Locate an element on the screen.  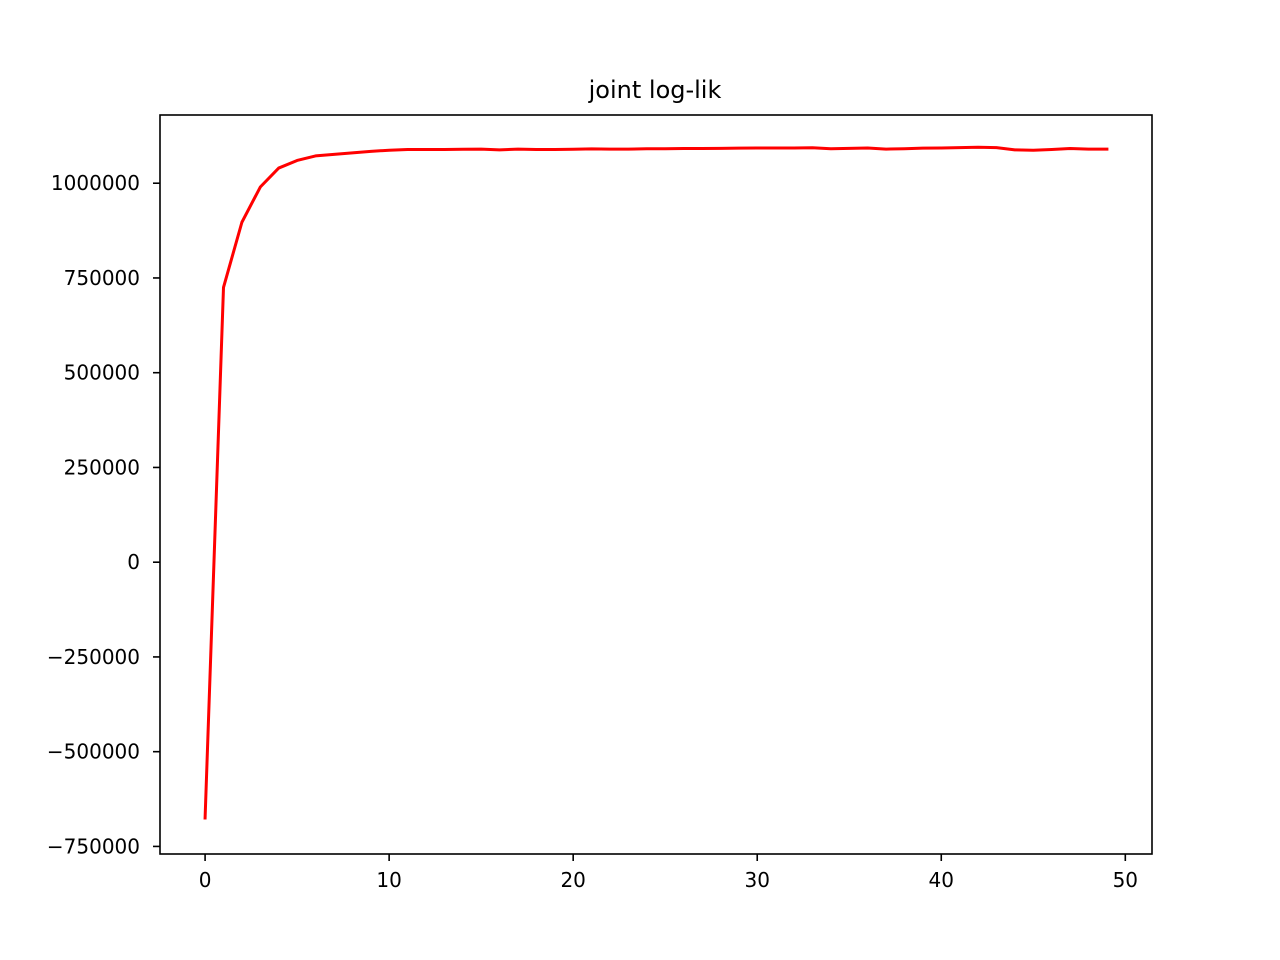
y-tick-label: 0 is located at coordinates (133, 562).